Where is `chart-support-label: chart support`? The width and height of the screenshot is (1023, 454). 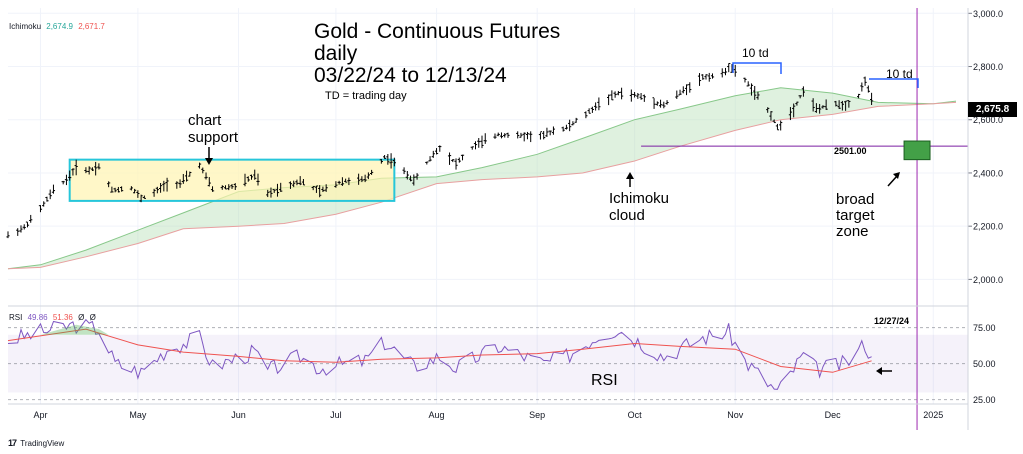
chart-support-label: chart support is located at coordinates (213, 129).